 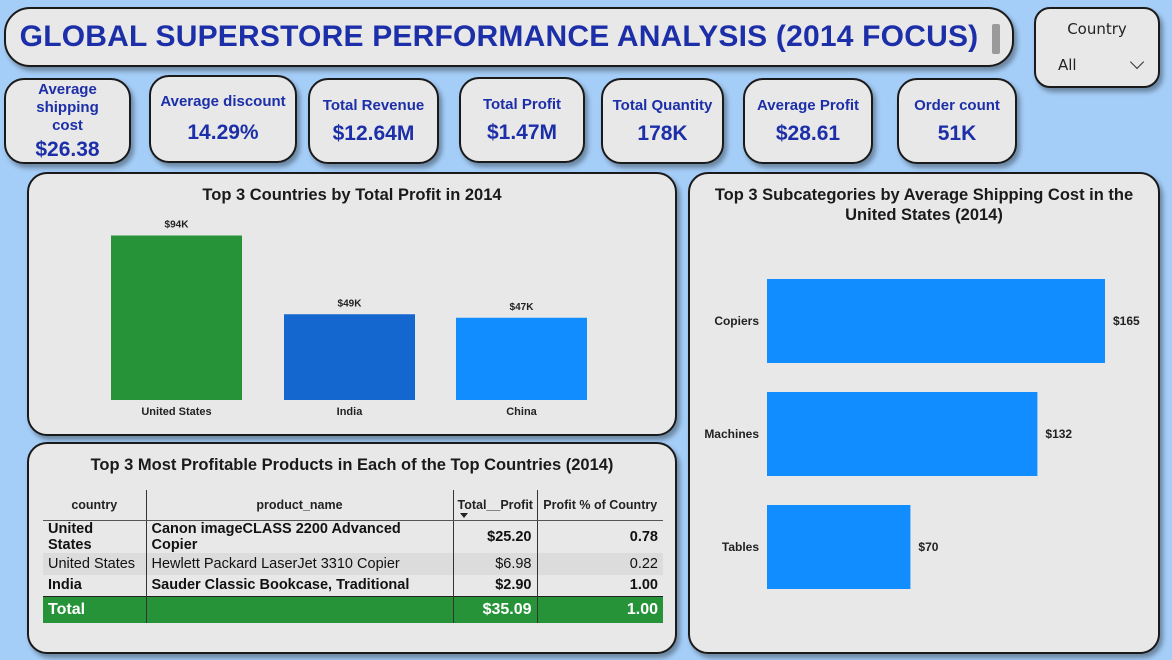 What do you see at coordinates (223, 101) in the screenshot?
I see `kpi-label: Average discount` at bounding box center [223, 101].